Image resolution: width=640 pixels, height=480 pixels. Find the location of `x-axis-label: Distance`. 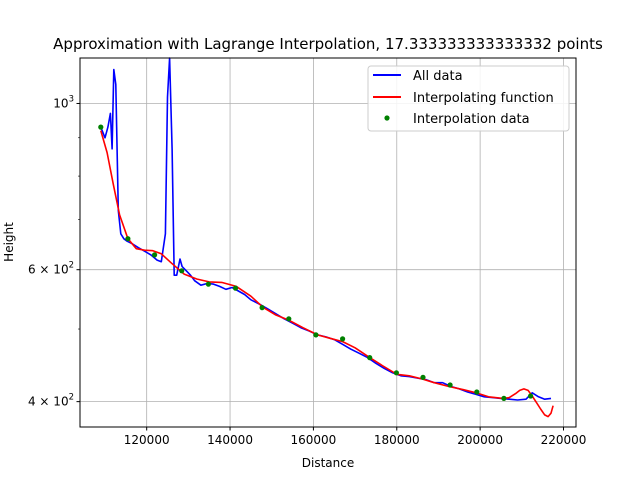

x-axis-label: Distance is located at coordinates (328, 463).